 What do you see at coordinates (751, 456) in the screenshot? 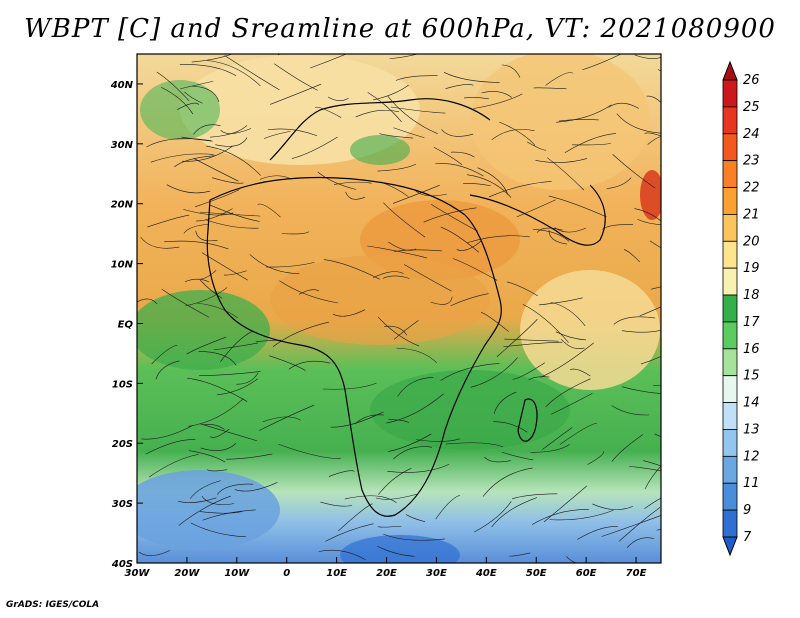
I see `colorbar-label: 12` at bounding box center [751, 456].